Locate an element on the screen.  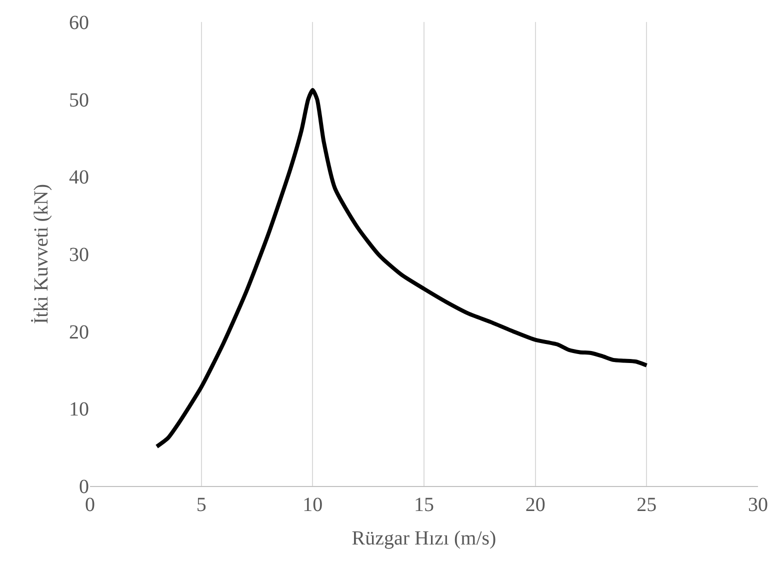
x-tick-label: 5 is located at coordinates (201, 505).